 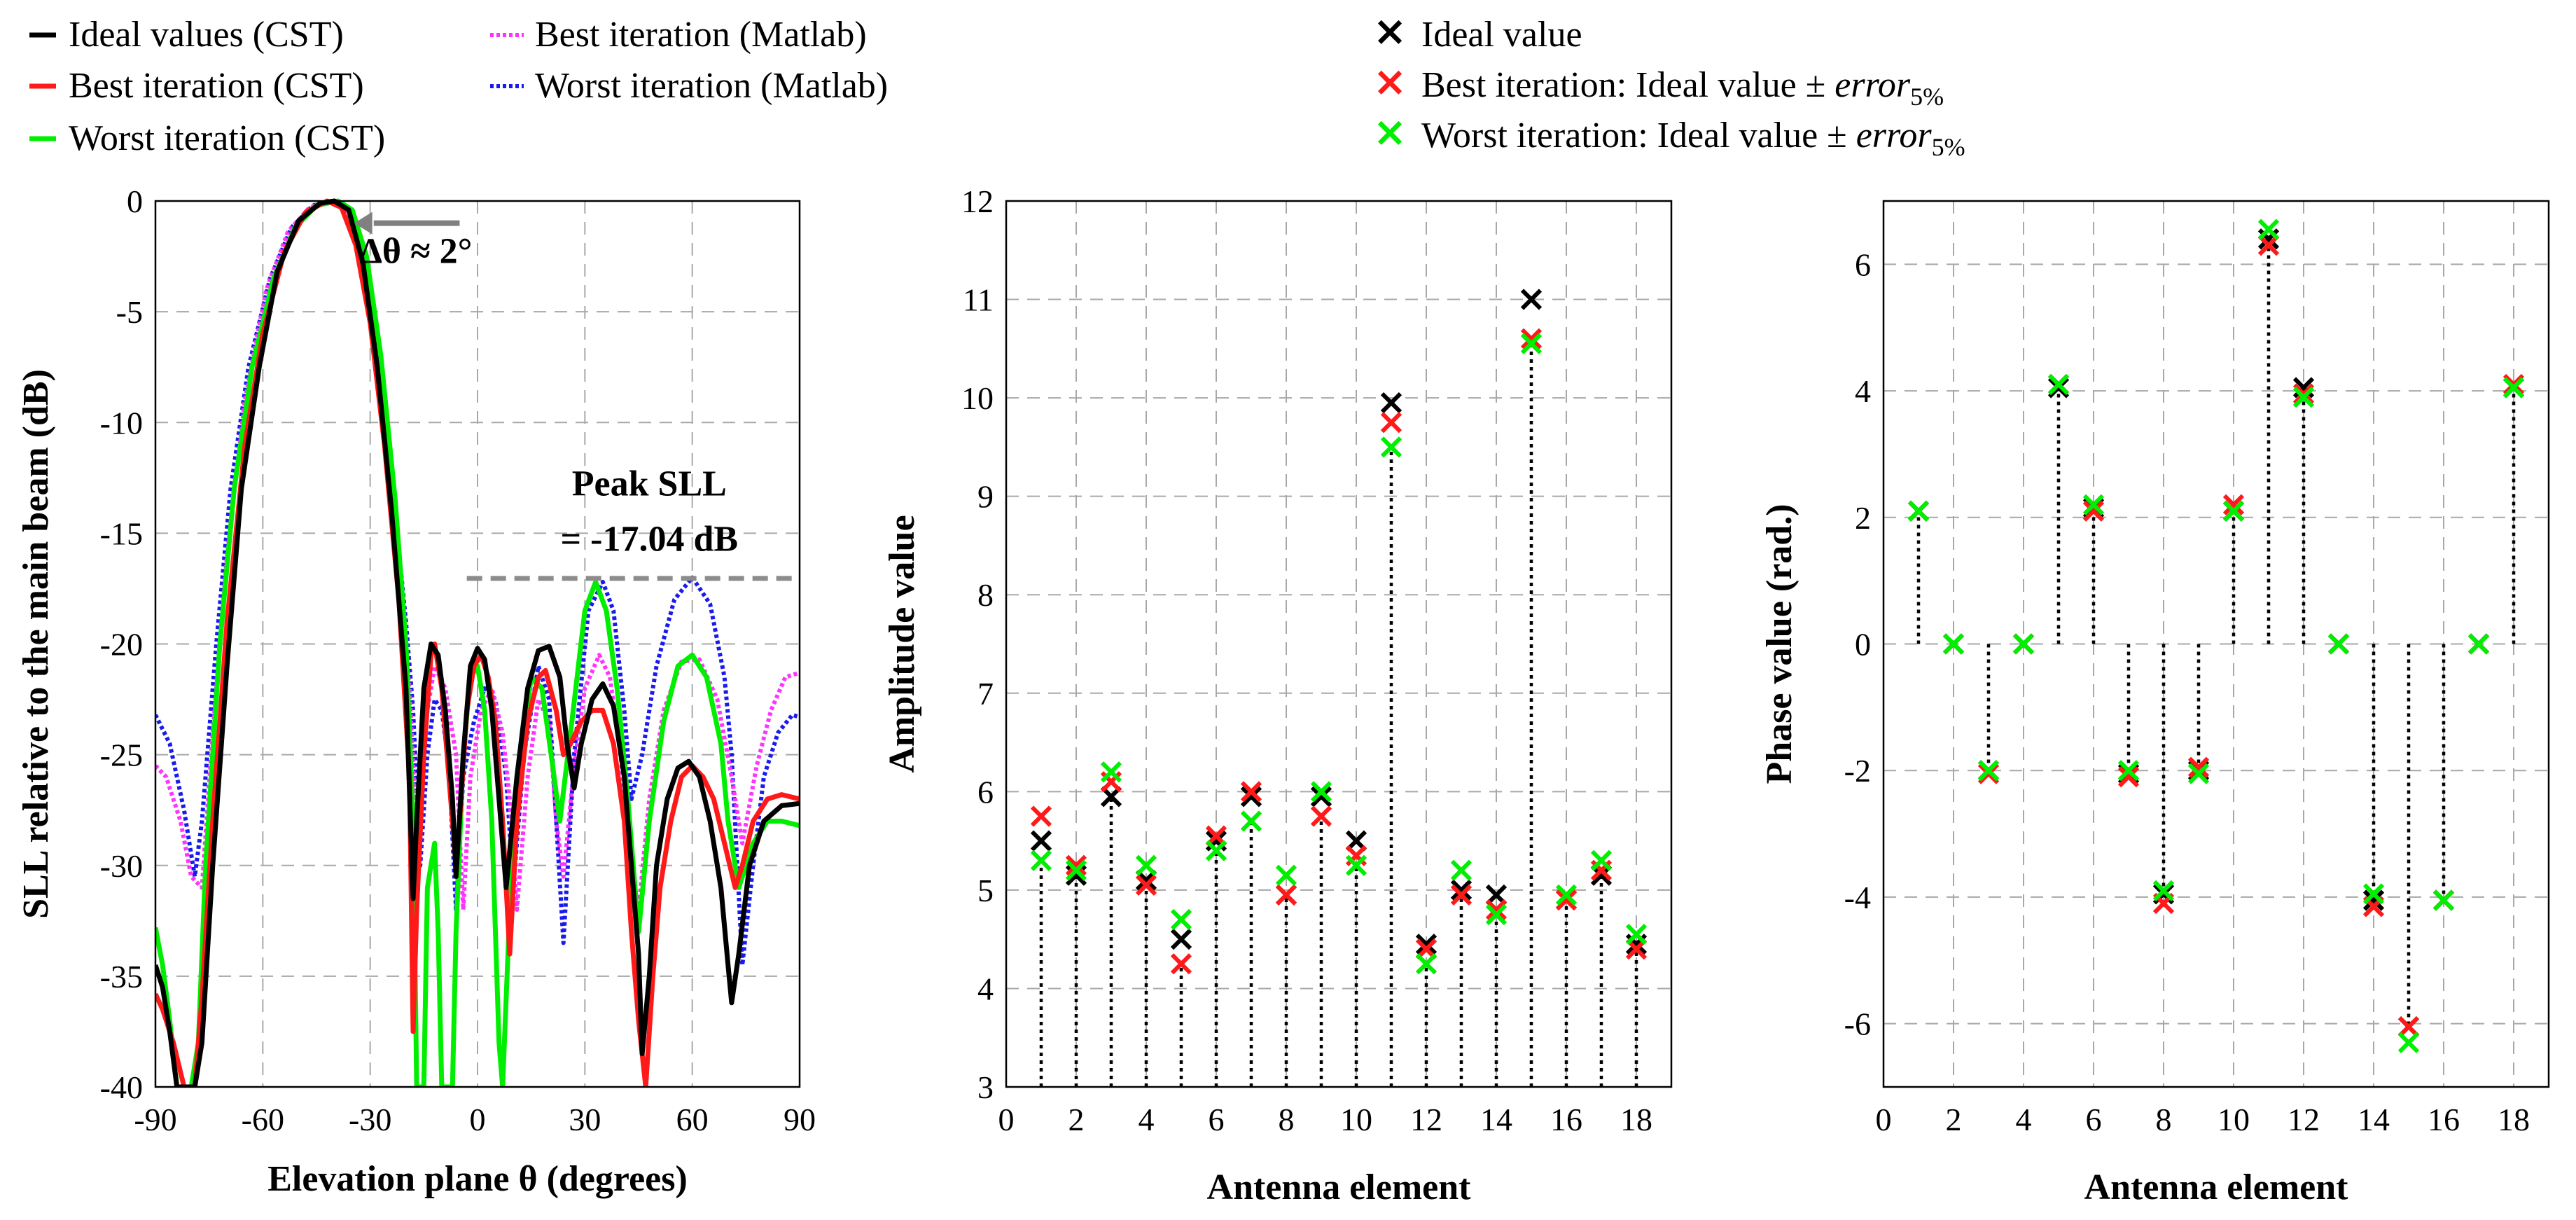 What do you see at coordinates (2216, 1187) in the screenshot?
I see `phase-x-axis-label: Antenna element` at bounding box center [2216, 1187].